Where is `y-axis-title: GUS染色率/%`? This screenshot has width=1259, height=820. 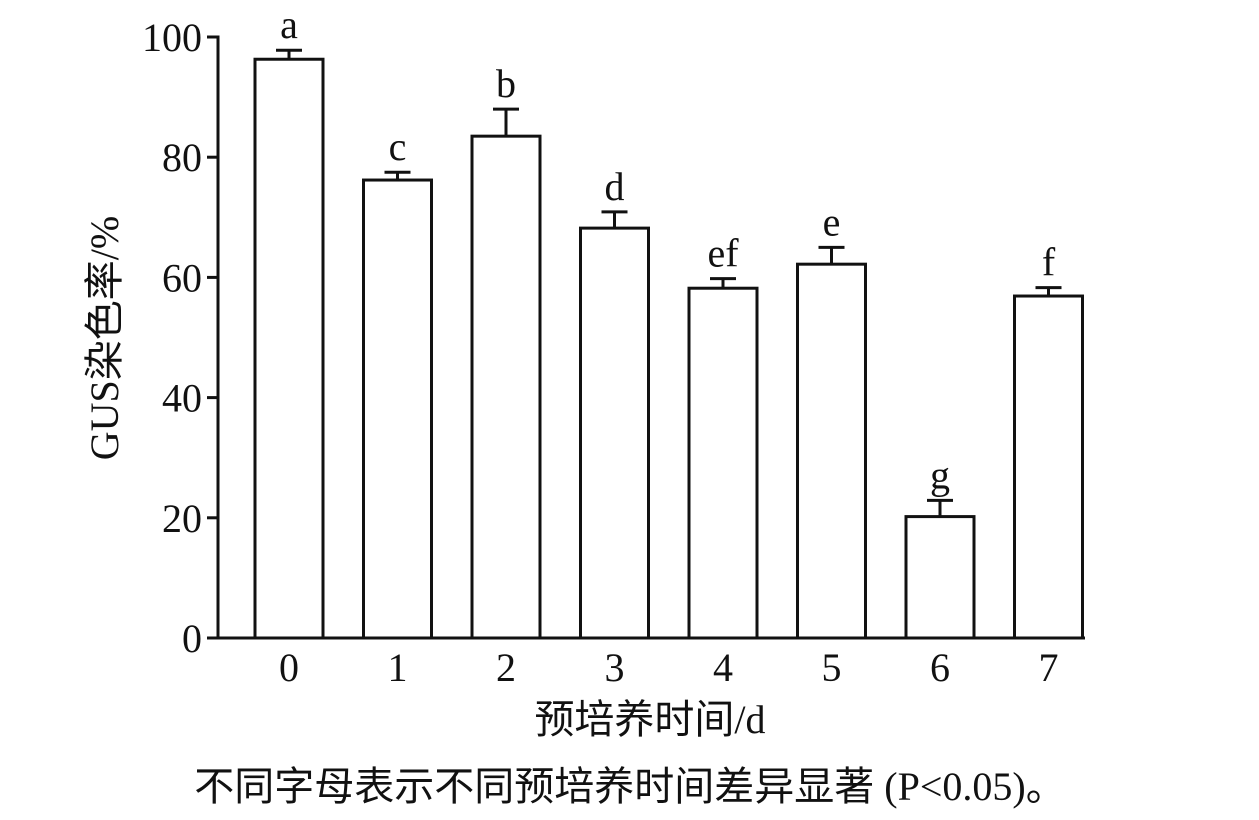 y-axis-title: GUS染色率/% is located at coordinates (104, 338).